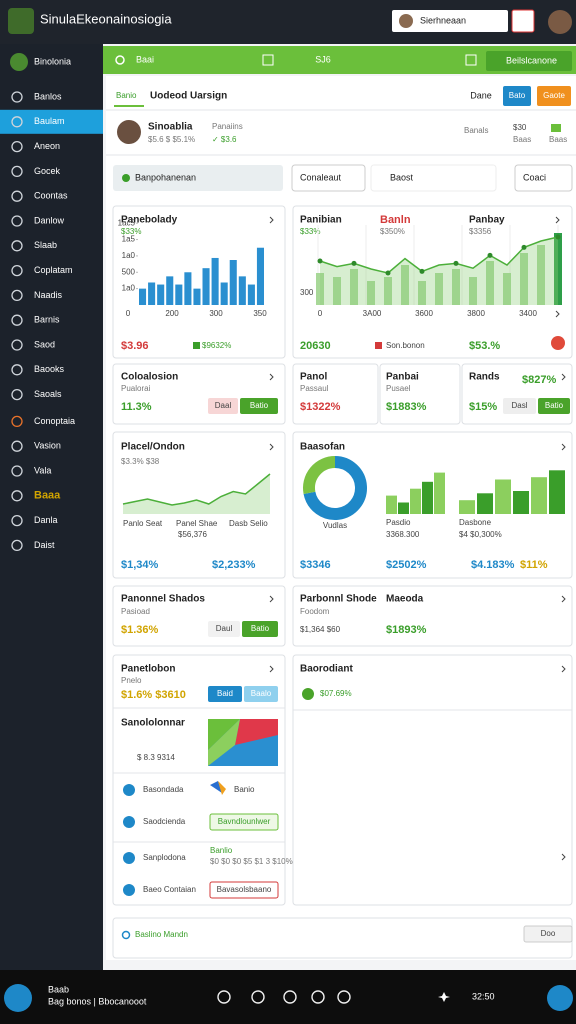  What do you see at coordinates (47, 171) in the screenshot?
I see `sidebar-item: Gocek` at bounding box center [47, 171].